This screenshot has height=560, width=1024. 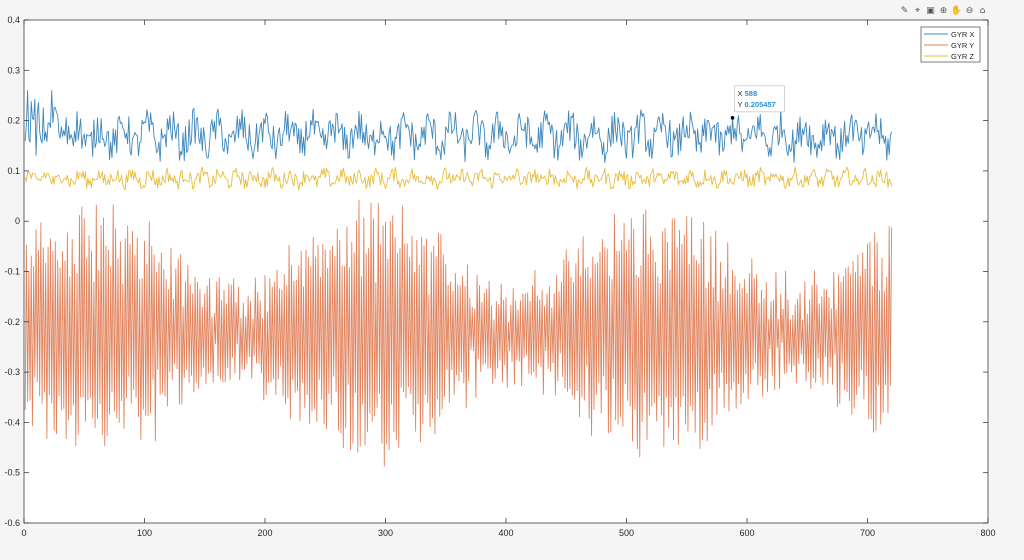 What do you see at coordinates (12, 473) in the screenshot?
I see `y-tick-label: -0.5` at bounding box center [12, 473].